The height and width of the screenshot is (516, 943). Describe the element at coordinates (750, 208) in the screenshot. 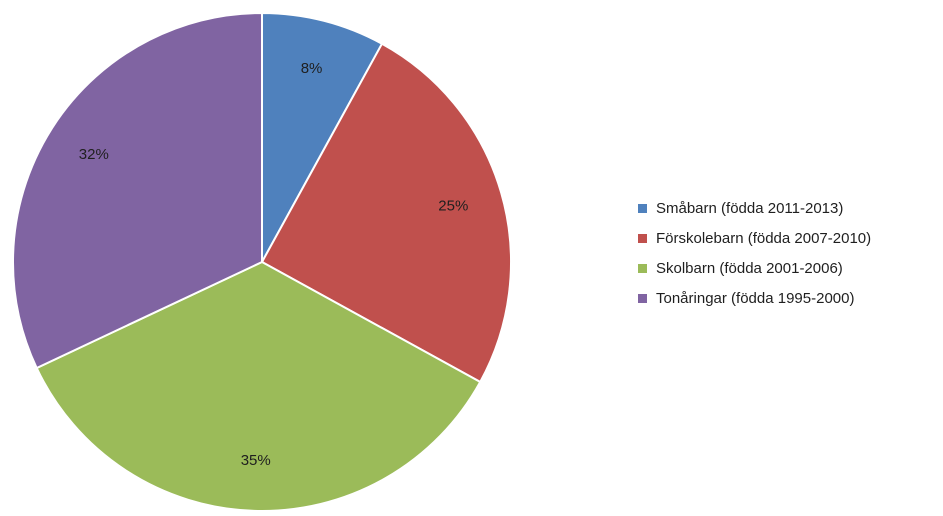

I see `legend-label-smabarn: Småbarn (födda 2011-2013)` at that location.